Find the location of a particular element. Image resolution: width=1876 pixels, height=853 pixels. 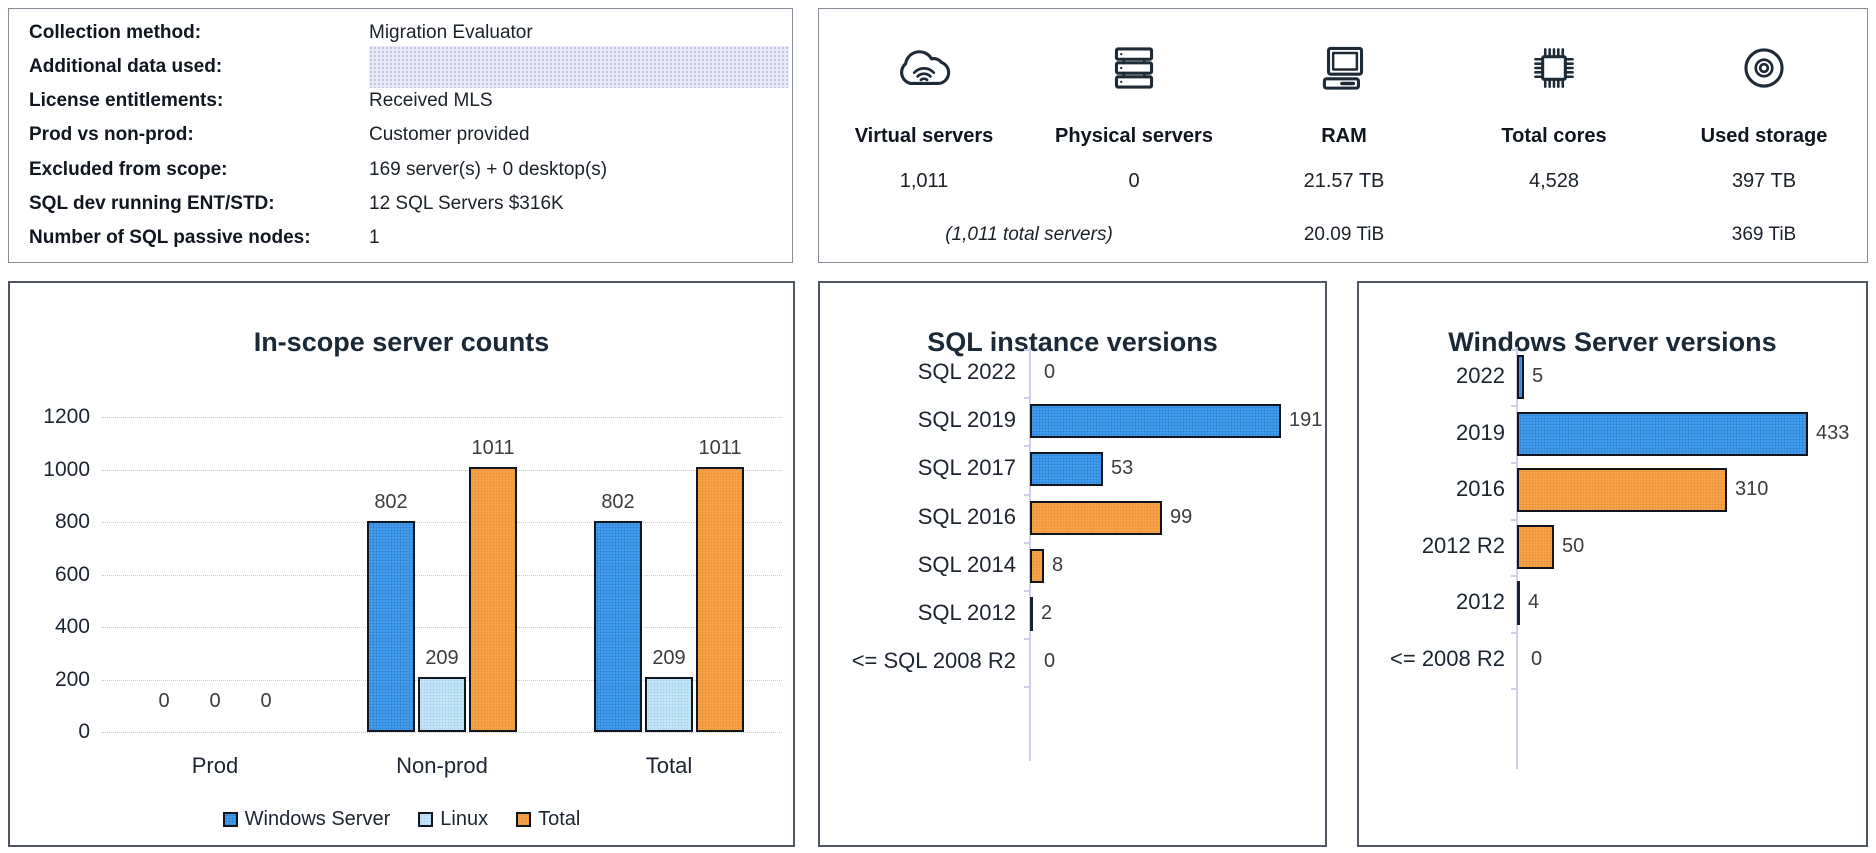

info-row: Additional data used: is located at coordinates (400, 67).